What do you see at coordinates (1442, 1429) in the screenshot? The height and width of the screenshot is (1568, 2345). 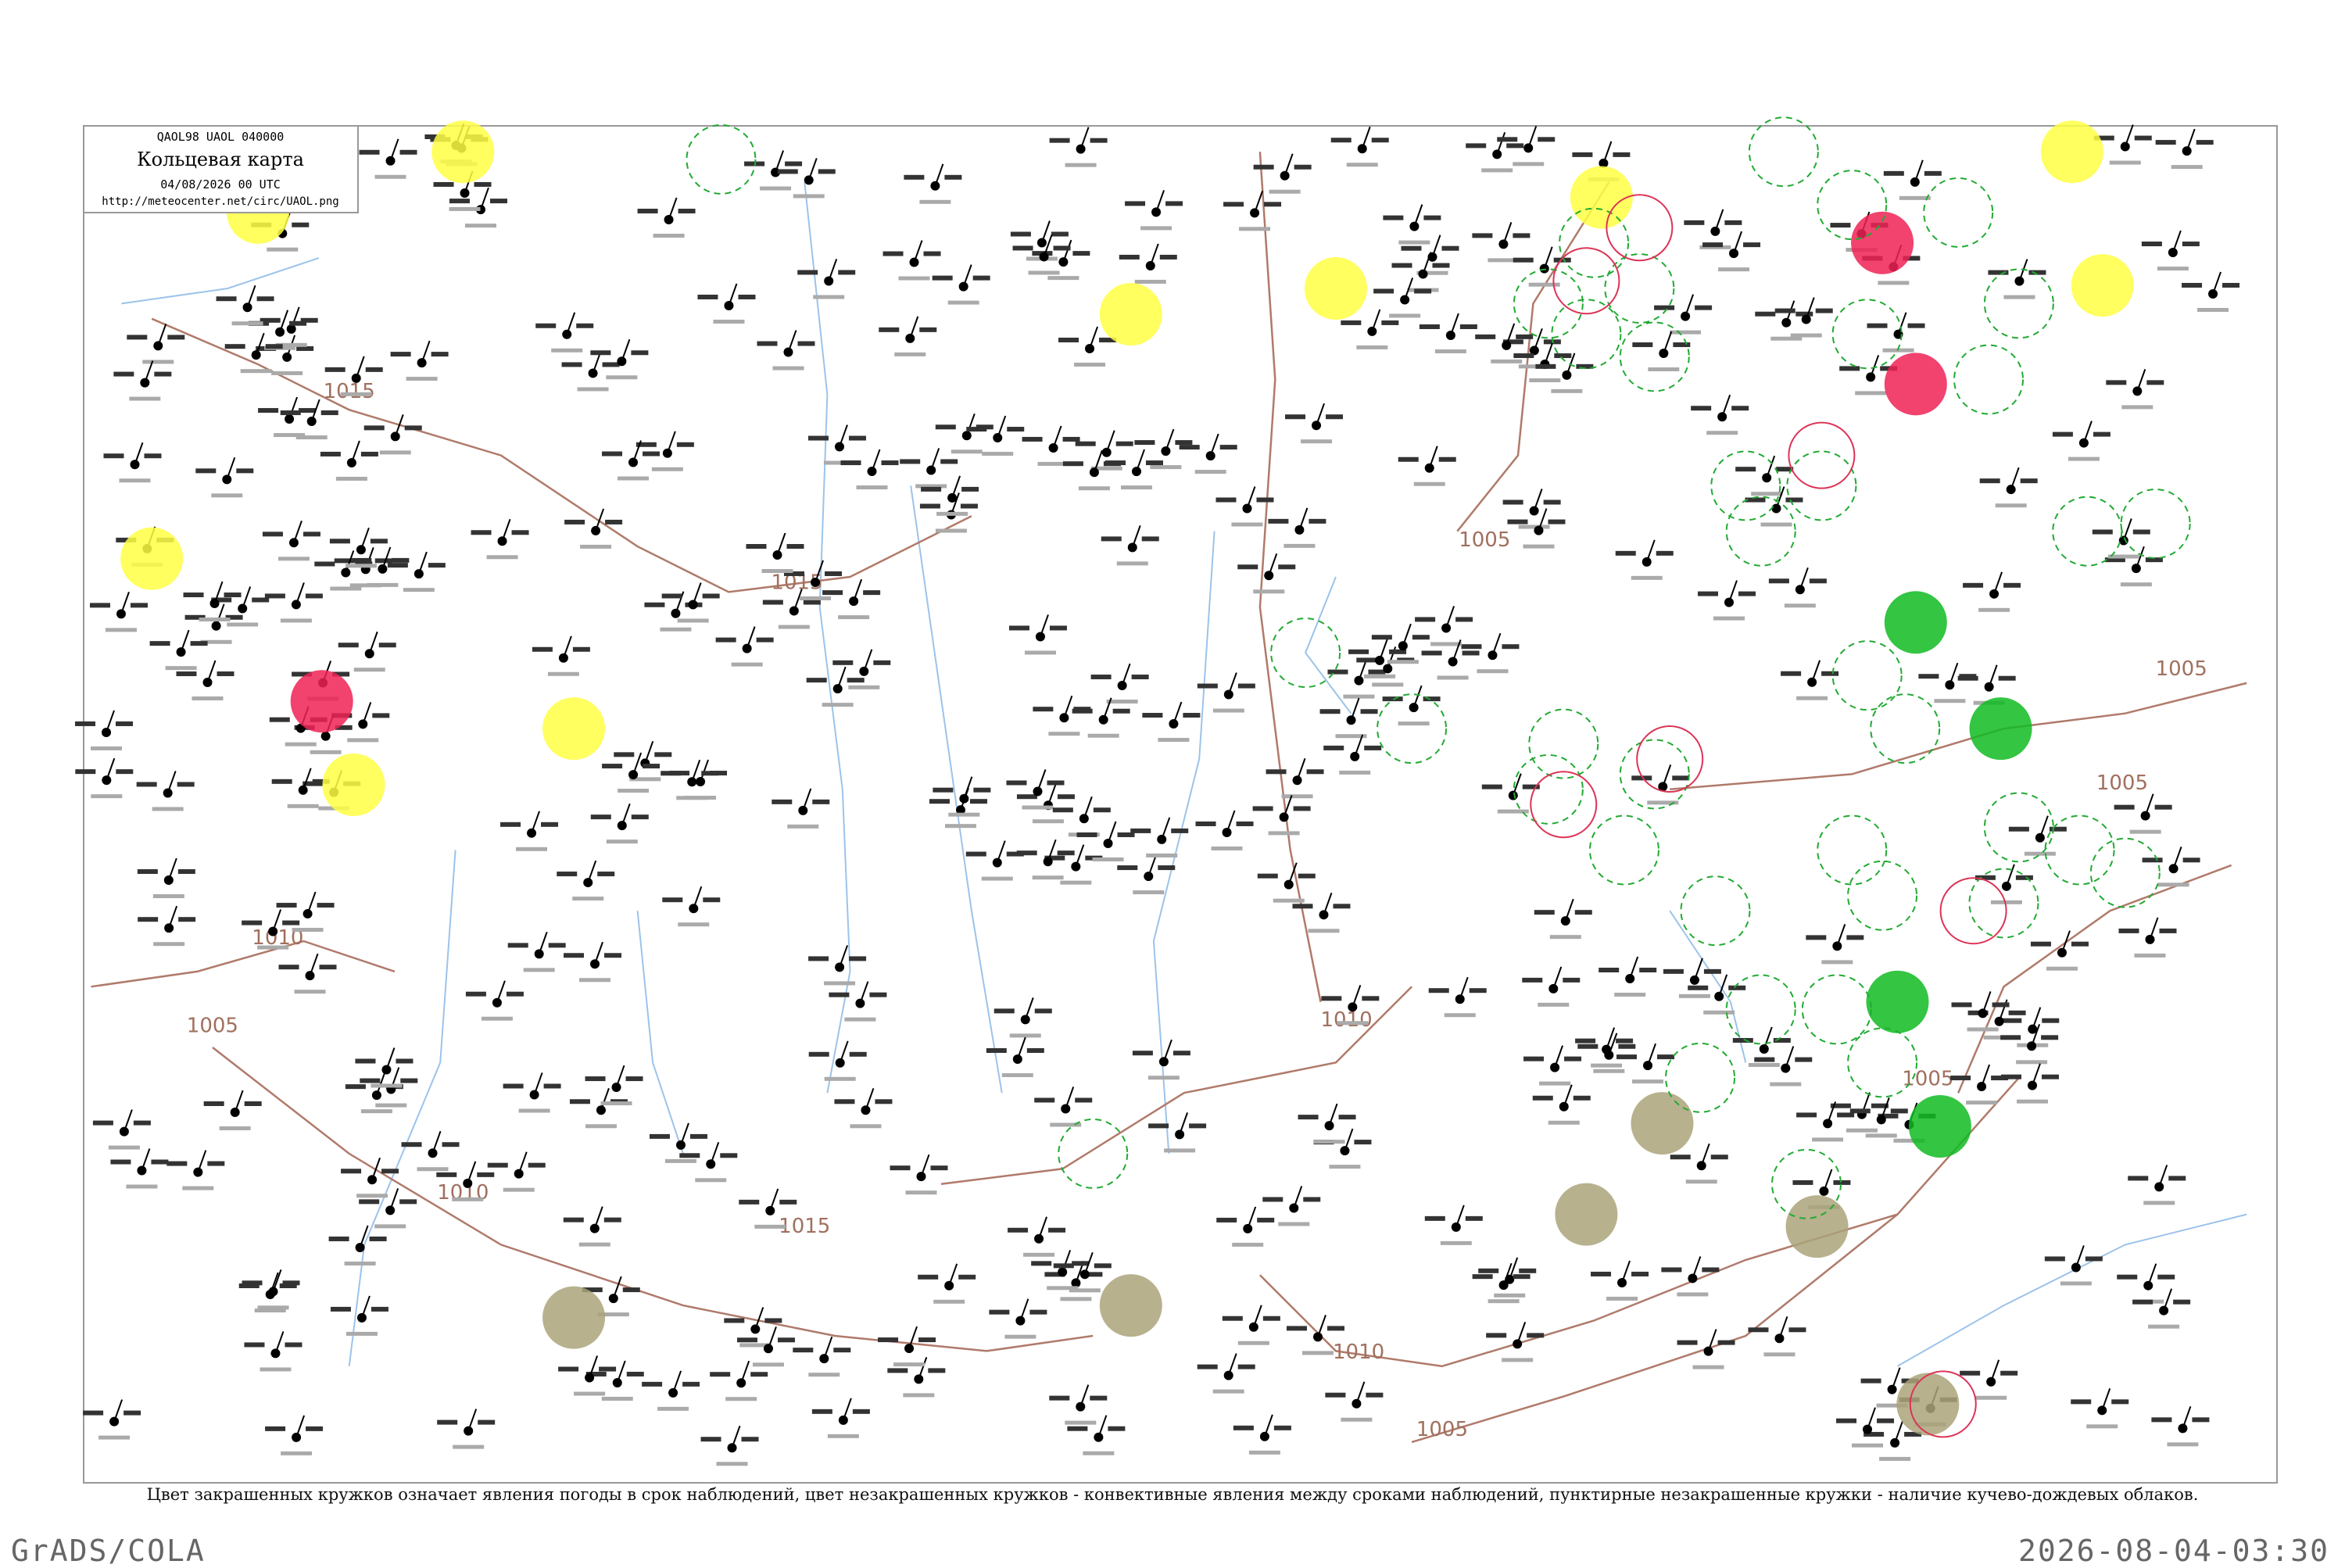 I see `isobar-label: 1005` at bounding box center [1442, 1429].